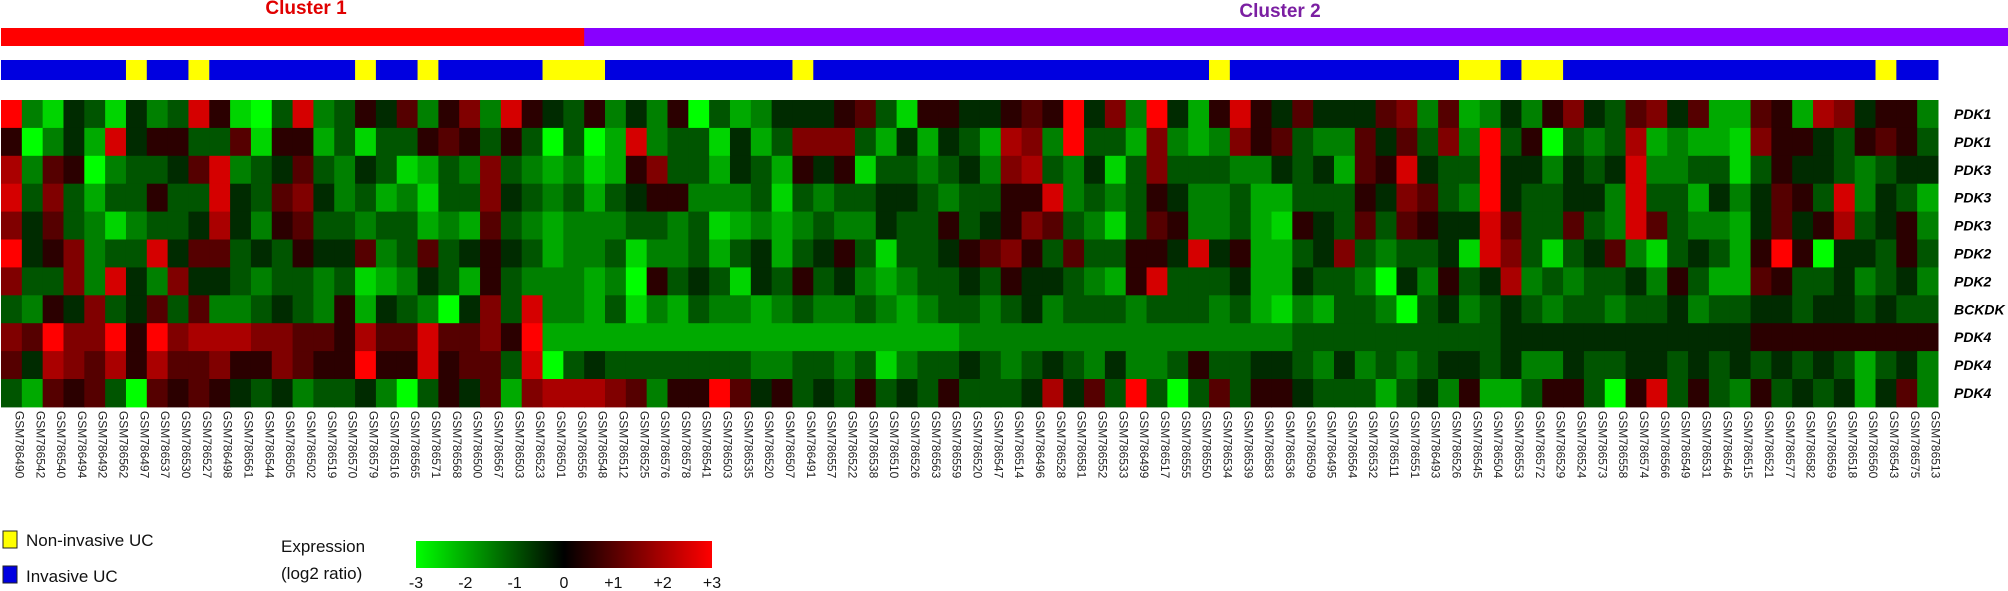 Image resolution: width=2008 pixels, height=591 pixels. Describe the element at coordinates (249, 445) in the screenshot. I see `sample-label: GSM786561` at that location.